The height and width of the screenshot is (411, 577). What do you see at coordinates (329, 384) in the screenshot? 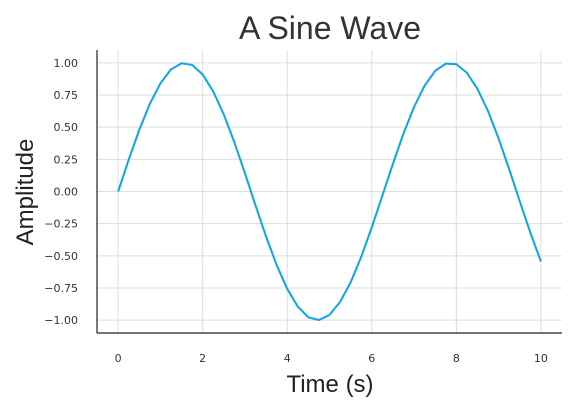
I see `x-axis-label: Time (s)` at bounding box center [329, 384].